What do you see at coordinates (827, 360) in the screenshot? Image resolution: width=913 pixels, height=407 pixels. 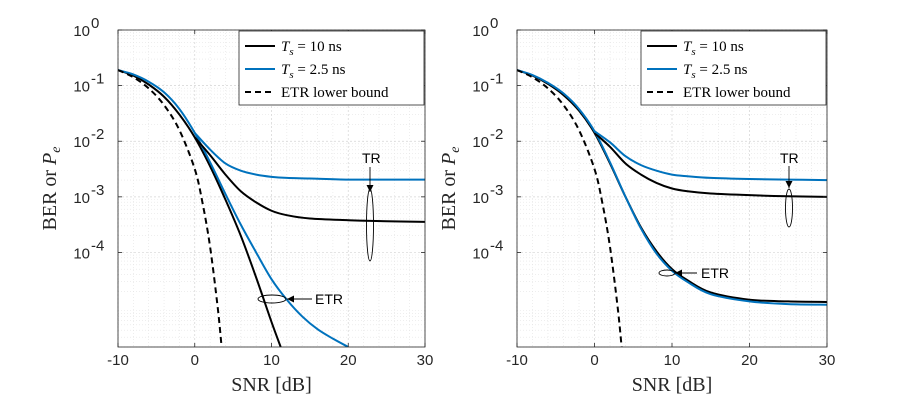 I see `p2-xtick-label: 30` at bounding box center [827, 360].